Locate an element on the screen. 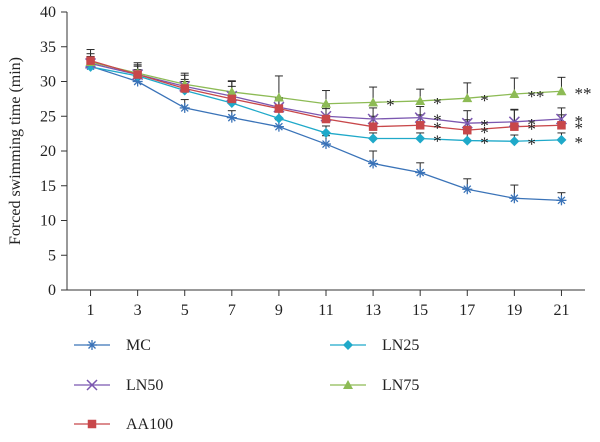  legend-label: AA100 is located at coordinates (149, 424).